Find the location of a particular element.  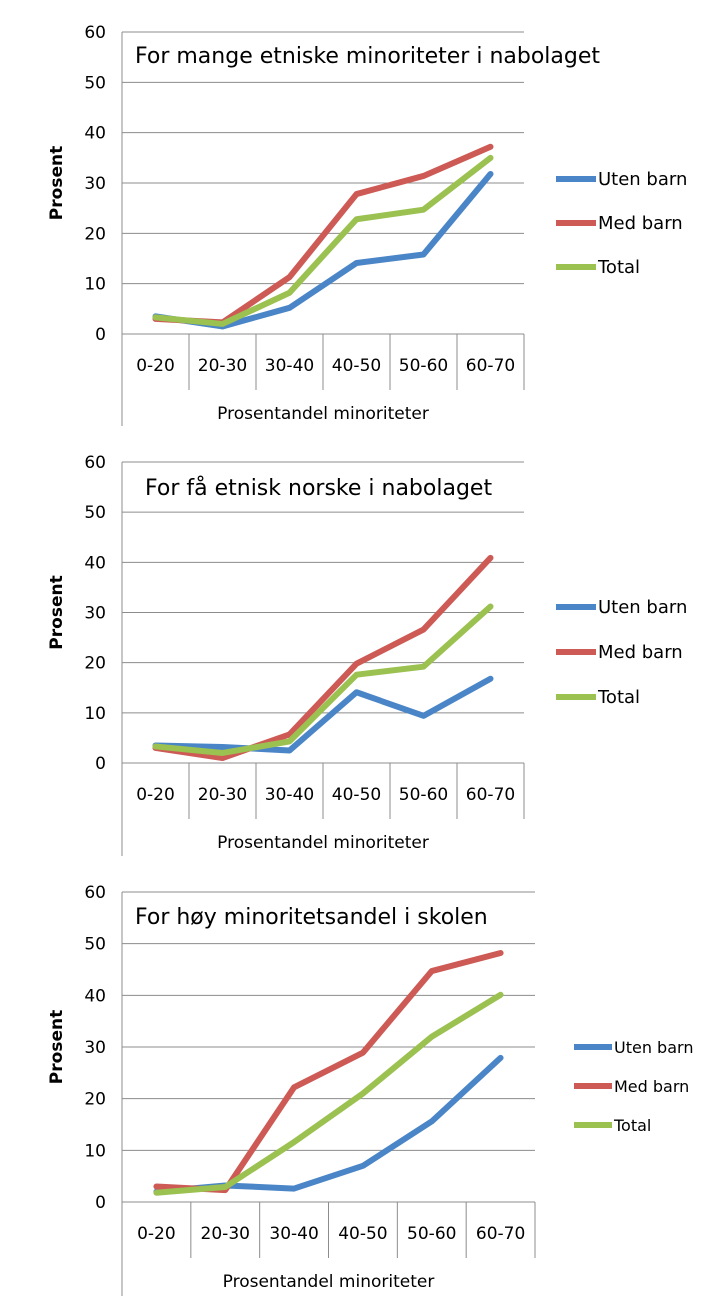

chart-title: For få etnisk norske i nabolaget is located at coordinates (318, 488).